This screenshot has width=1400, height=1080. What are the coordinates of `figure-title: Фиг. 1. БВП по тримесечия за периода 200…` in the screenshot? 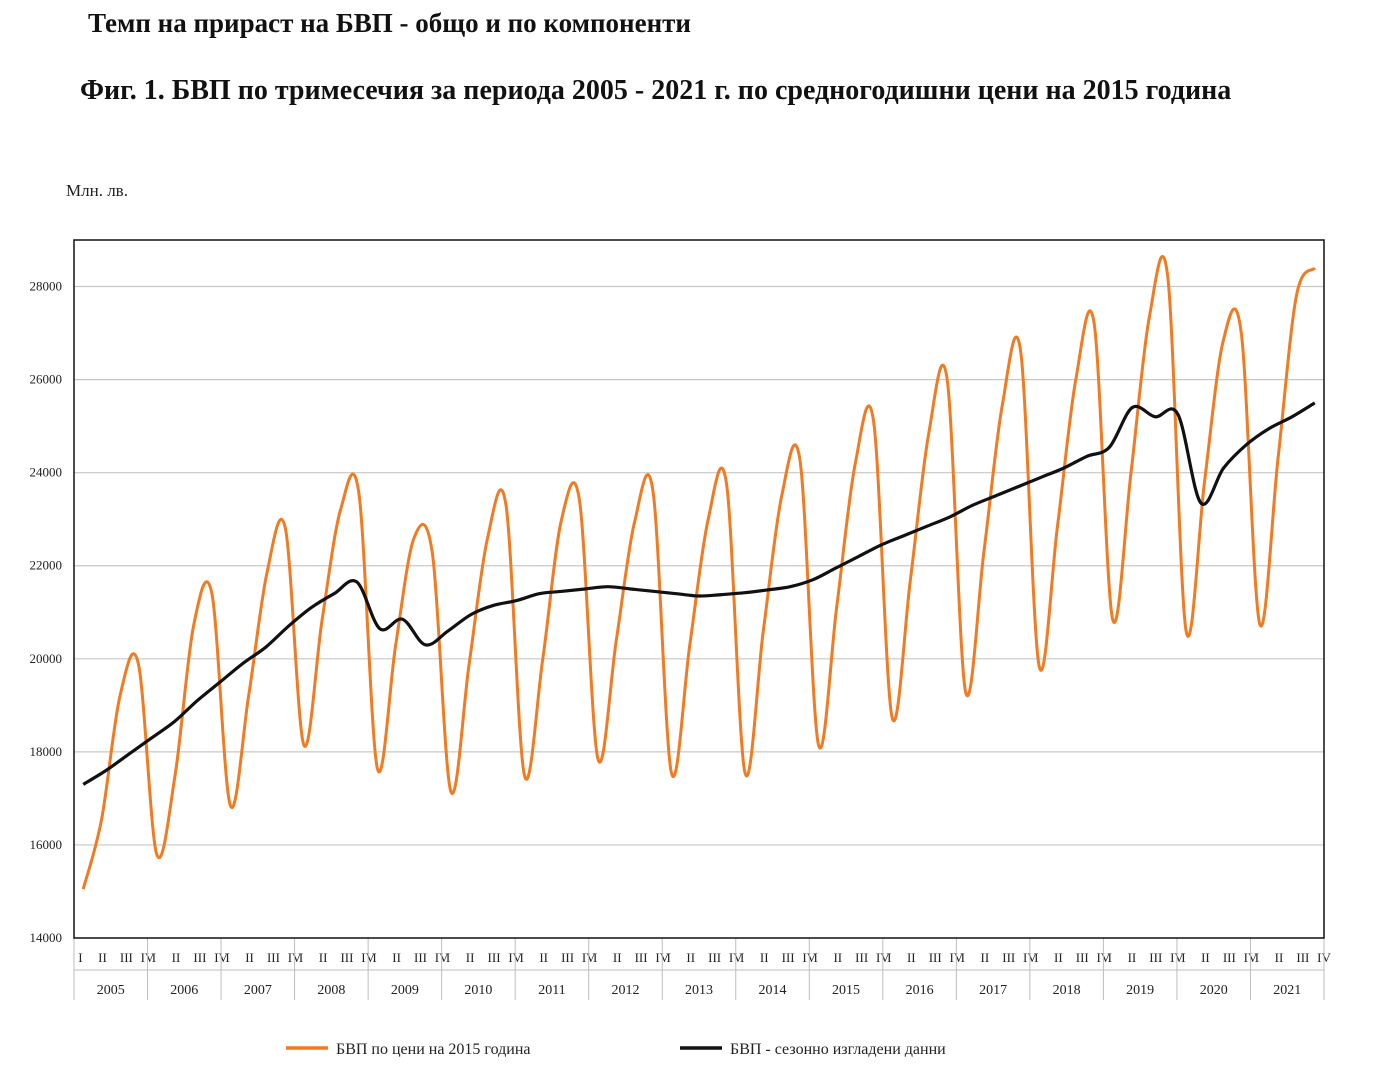 It's located at (656, 90).